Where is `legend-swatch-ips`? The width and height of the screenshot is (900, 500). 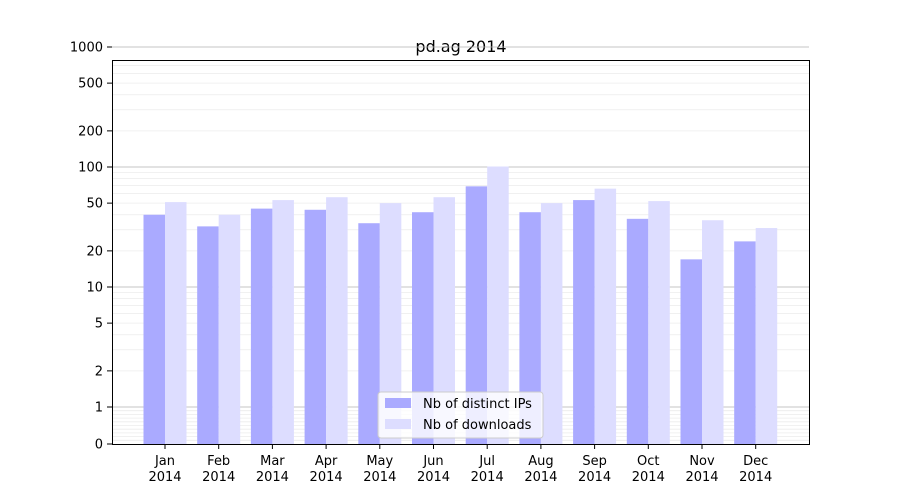 legend-swatch-ips is located at coordinates (398, 403).